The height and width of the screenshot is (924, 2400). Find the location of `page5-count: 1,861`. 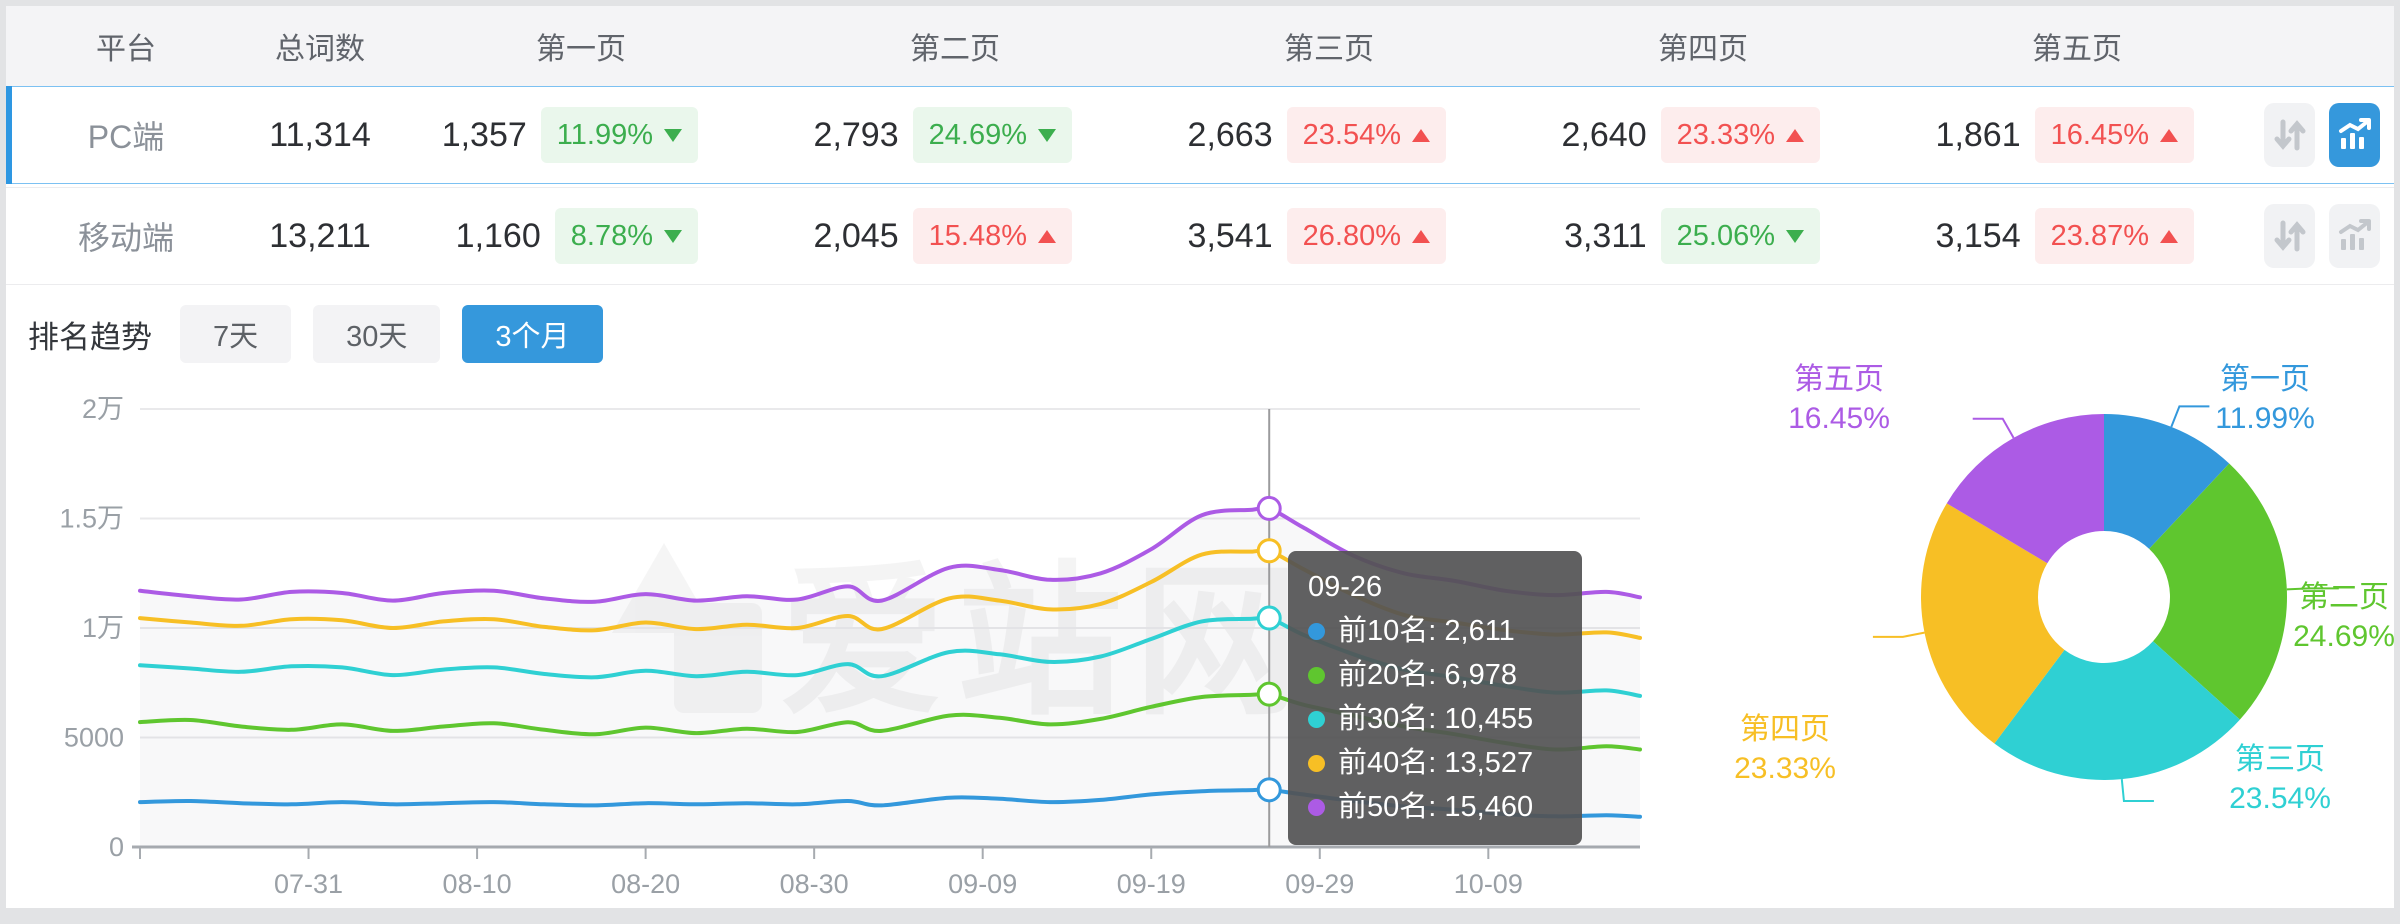

page5-count: 1,861 is located at coordinates (1978, 134).